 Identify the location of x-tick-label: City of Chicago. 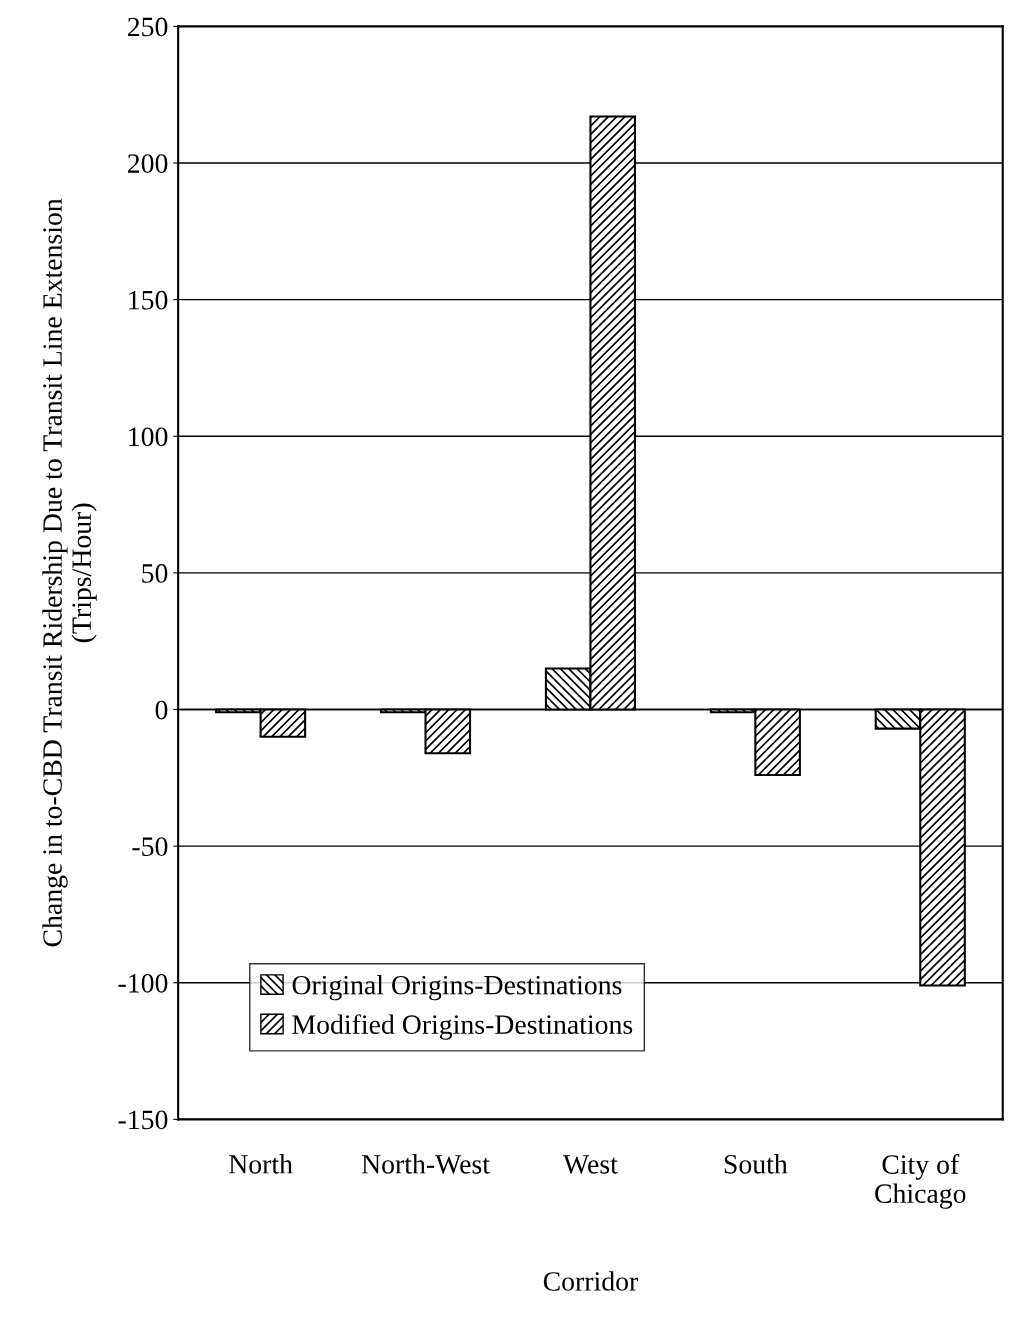
(920, 1181).